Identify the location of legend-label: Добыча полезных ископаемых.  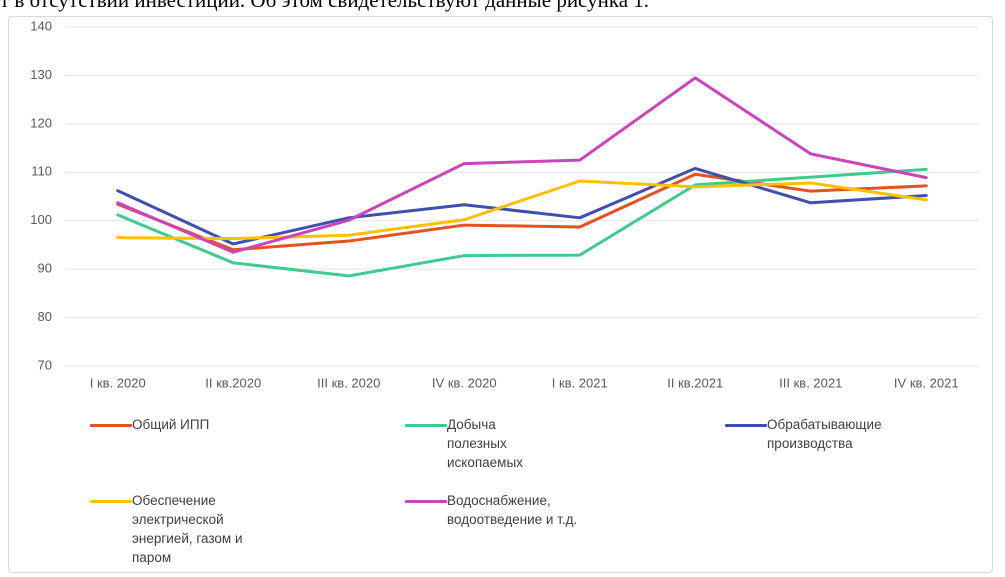
(485, 443).